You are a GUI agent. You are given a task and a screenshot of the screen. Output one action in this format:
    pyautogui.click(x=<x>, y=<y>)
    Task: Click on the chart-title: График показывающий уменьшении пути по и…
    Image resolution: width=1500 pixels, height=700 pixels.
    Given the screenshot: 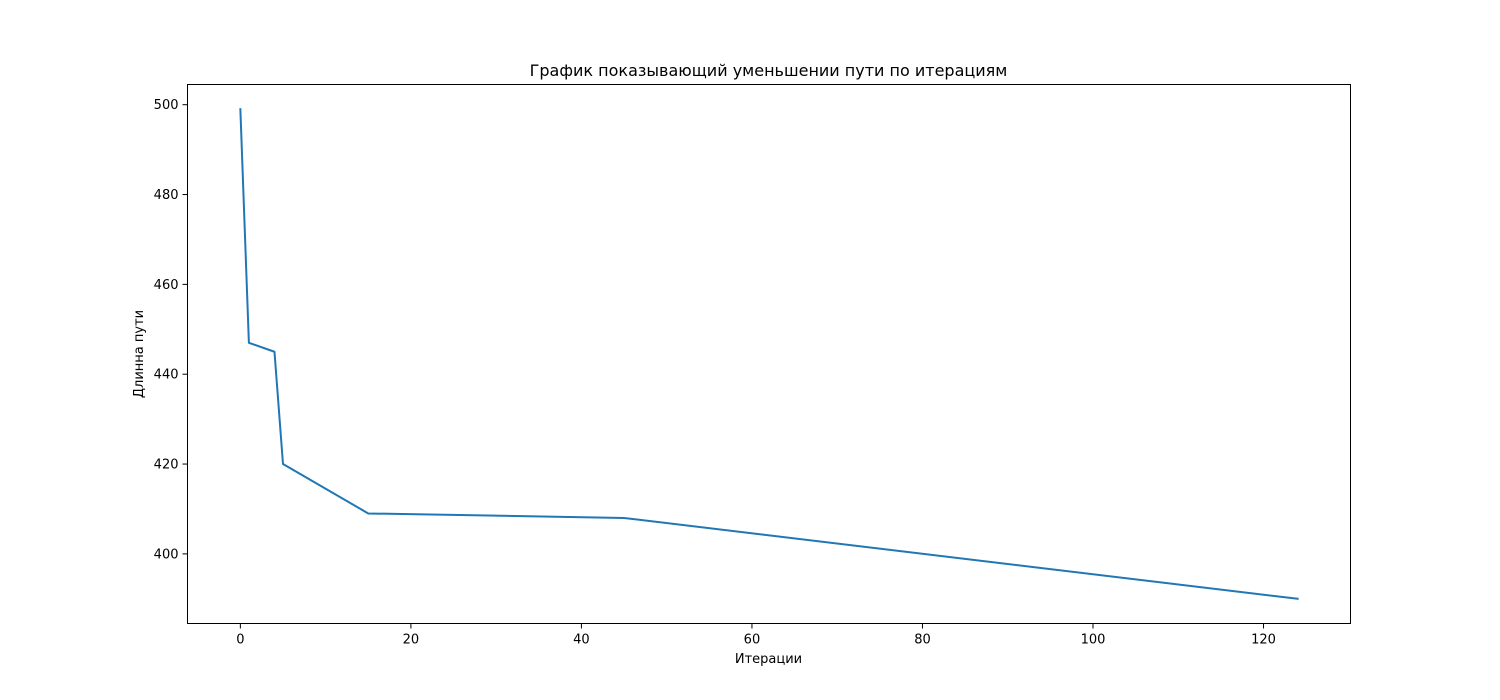 What is the action you would take?
    pyautogui.click(x=769, y=70)
    